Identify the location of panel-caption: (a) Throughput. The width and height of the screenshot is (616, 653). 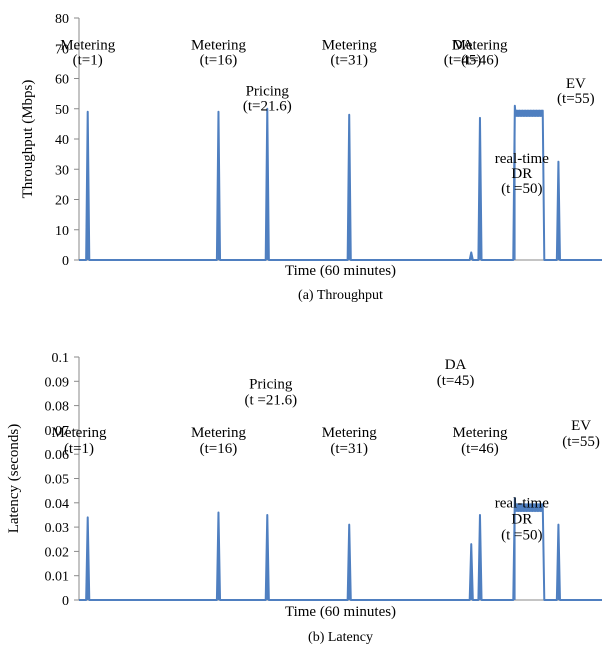
(340, 295).